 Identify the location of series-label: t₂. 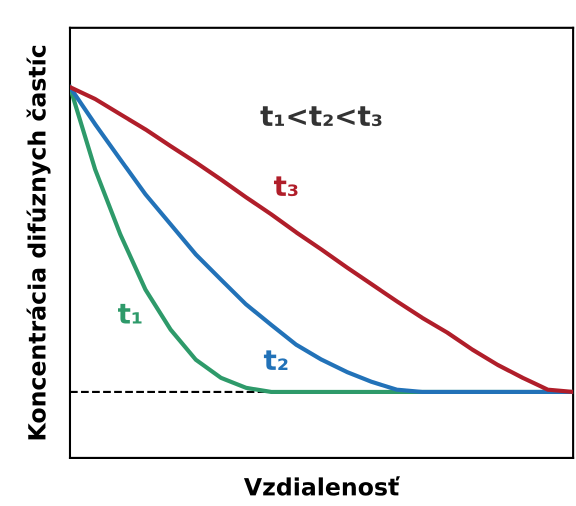
(276, 360).